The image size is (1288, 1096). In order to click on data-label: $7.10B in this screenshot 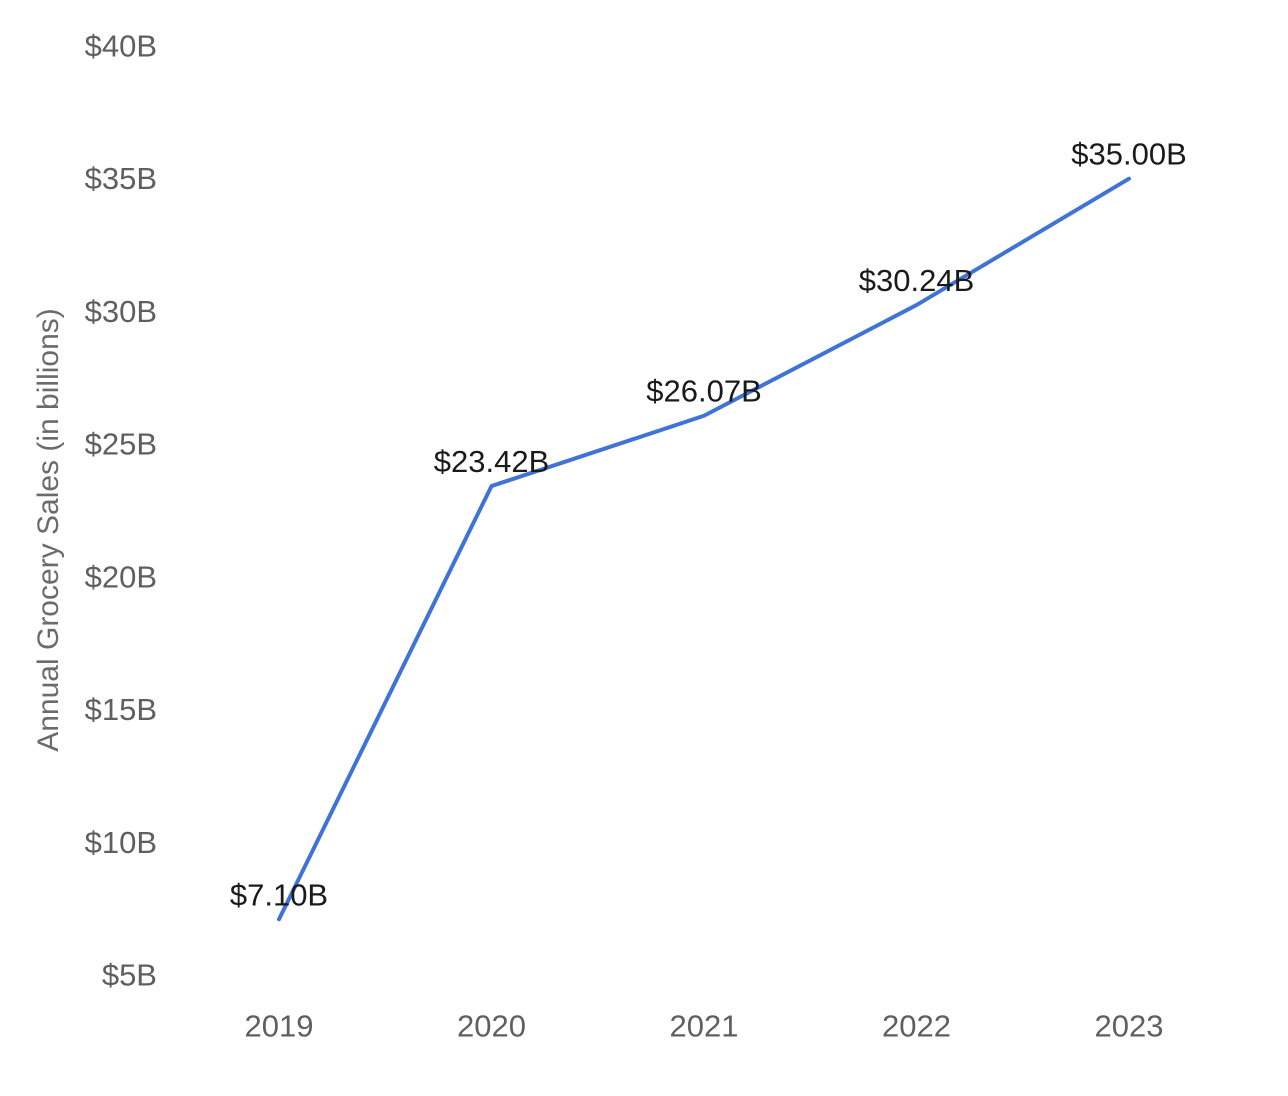, I will do `click(279, 894)`.